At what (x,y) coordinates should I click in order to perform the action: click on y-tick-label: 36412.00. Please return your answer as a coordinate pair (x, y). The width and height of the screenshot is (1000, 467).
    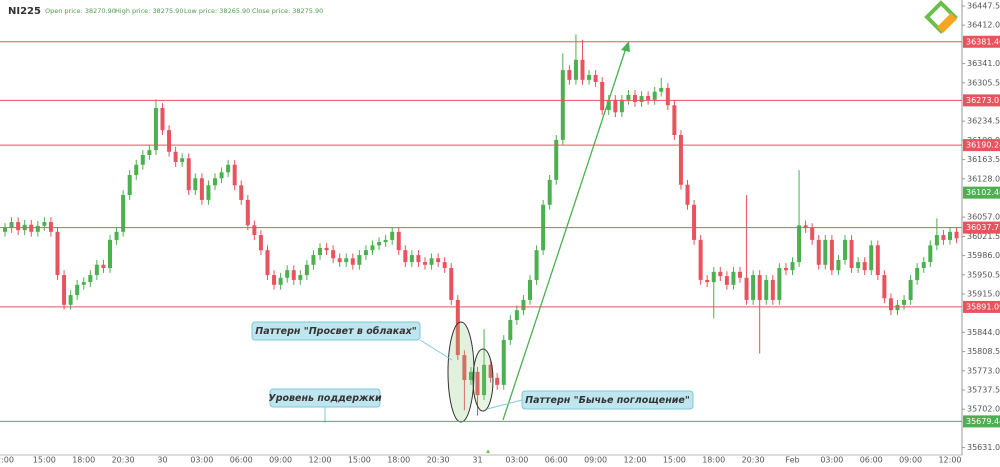
    Looking at the image, I should click on (983, 25).